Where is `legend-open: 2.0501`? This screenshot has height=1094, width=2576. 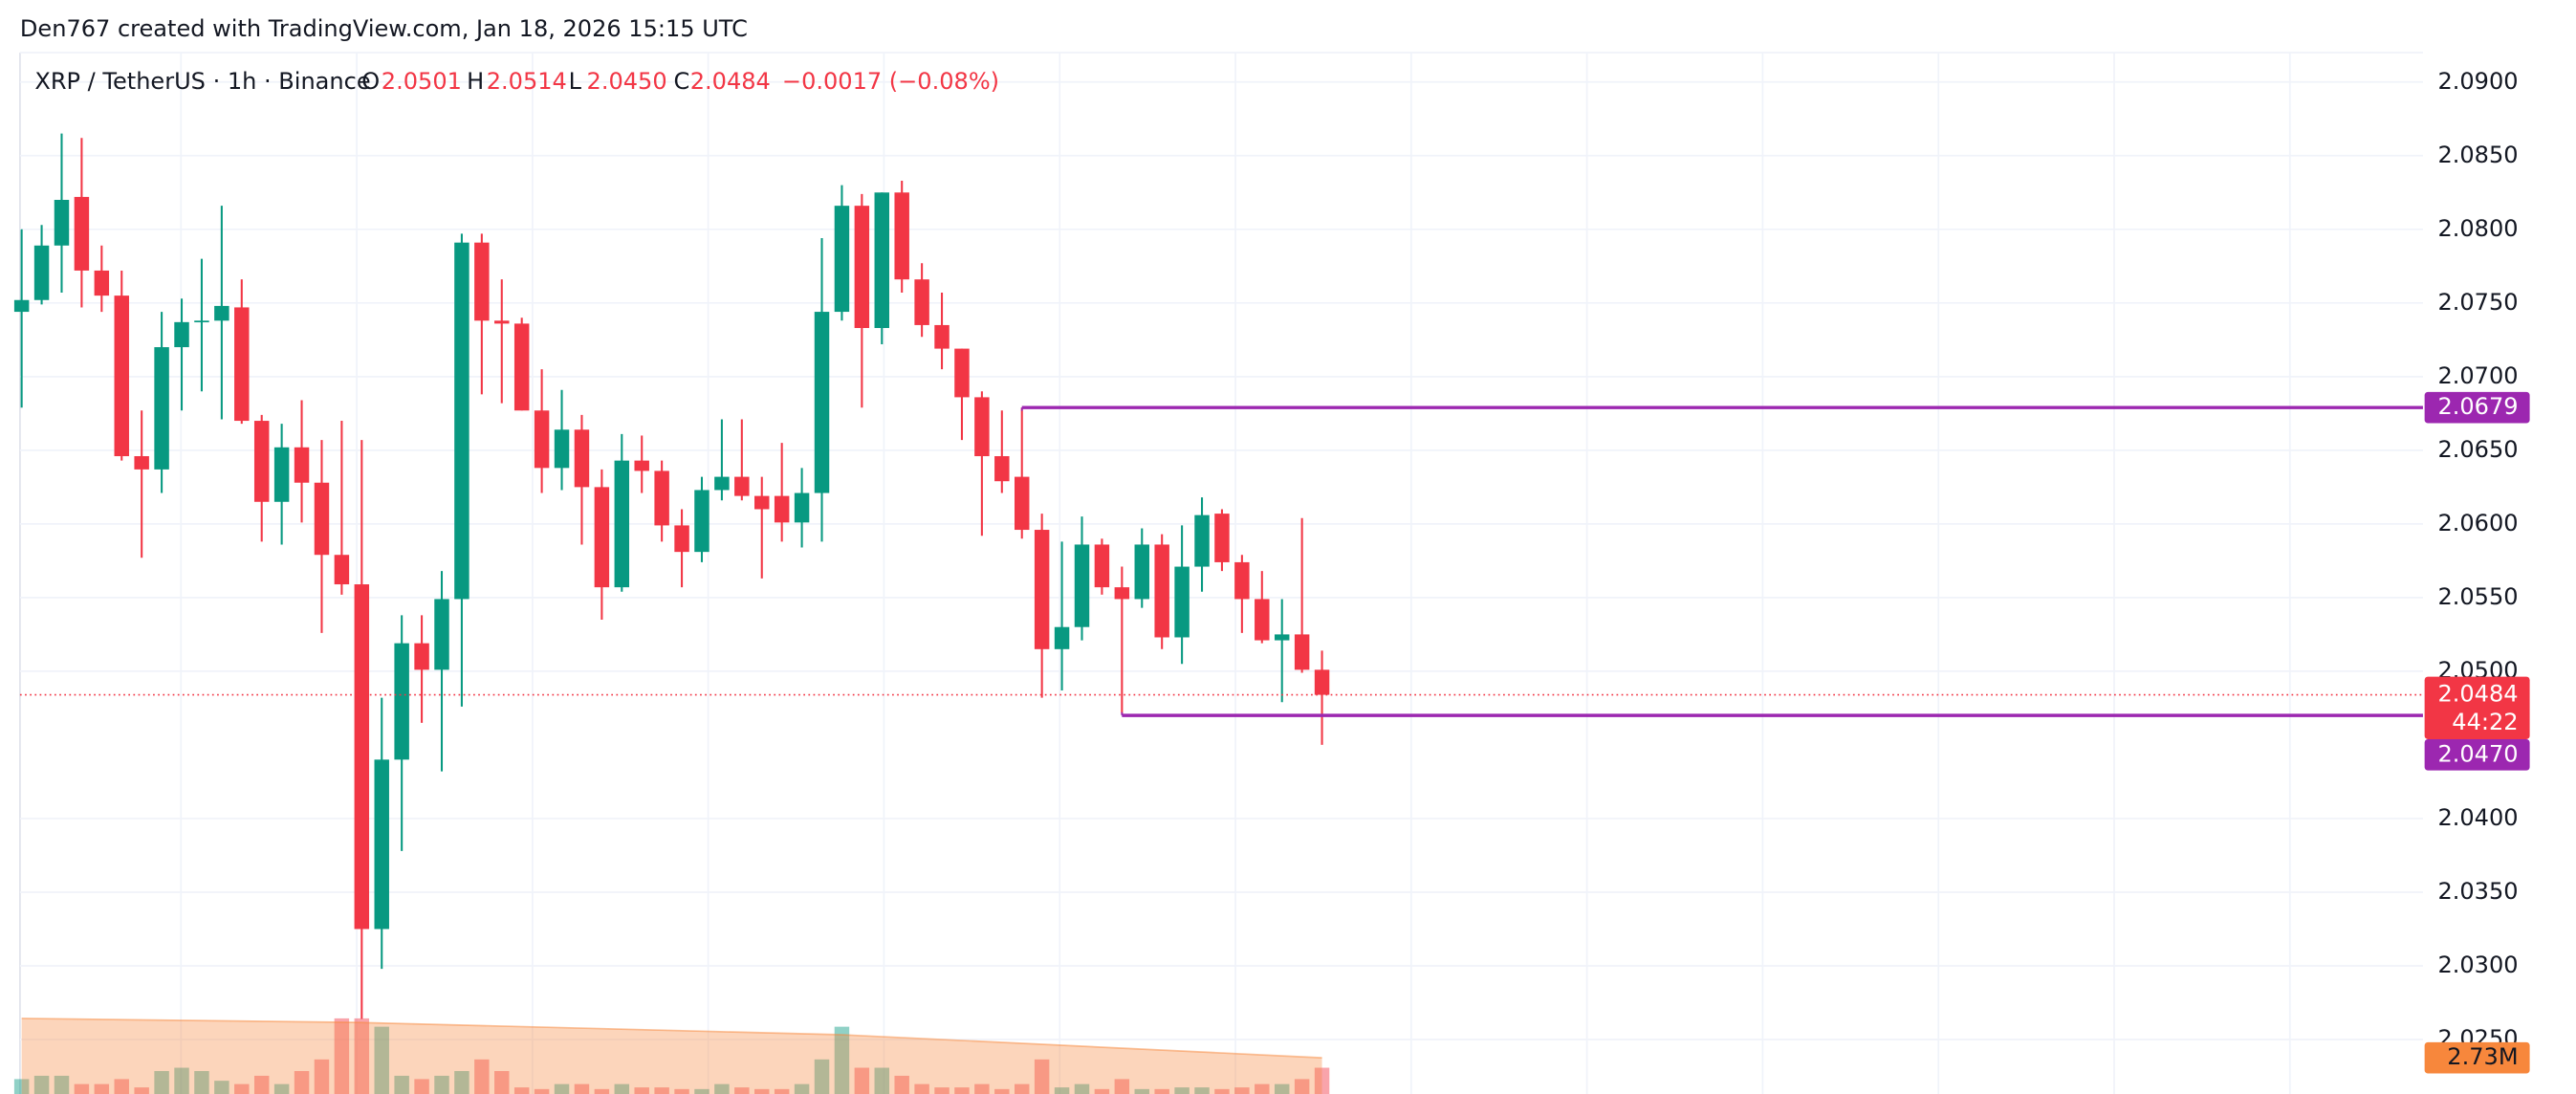 legend-open: 2.0501 is located at coordinates (422, 81).